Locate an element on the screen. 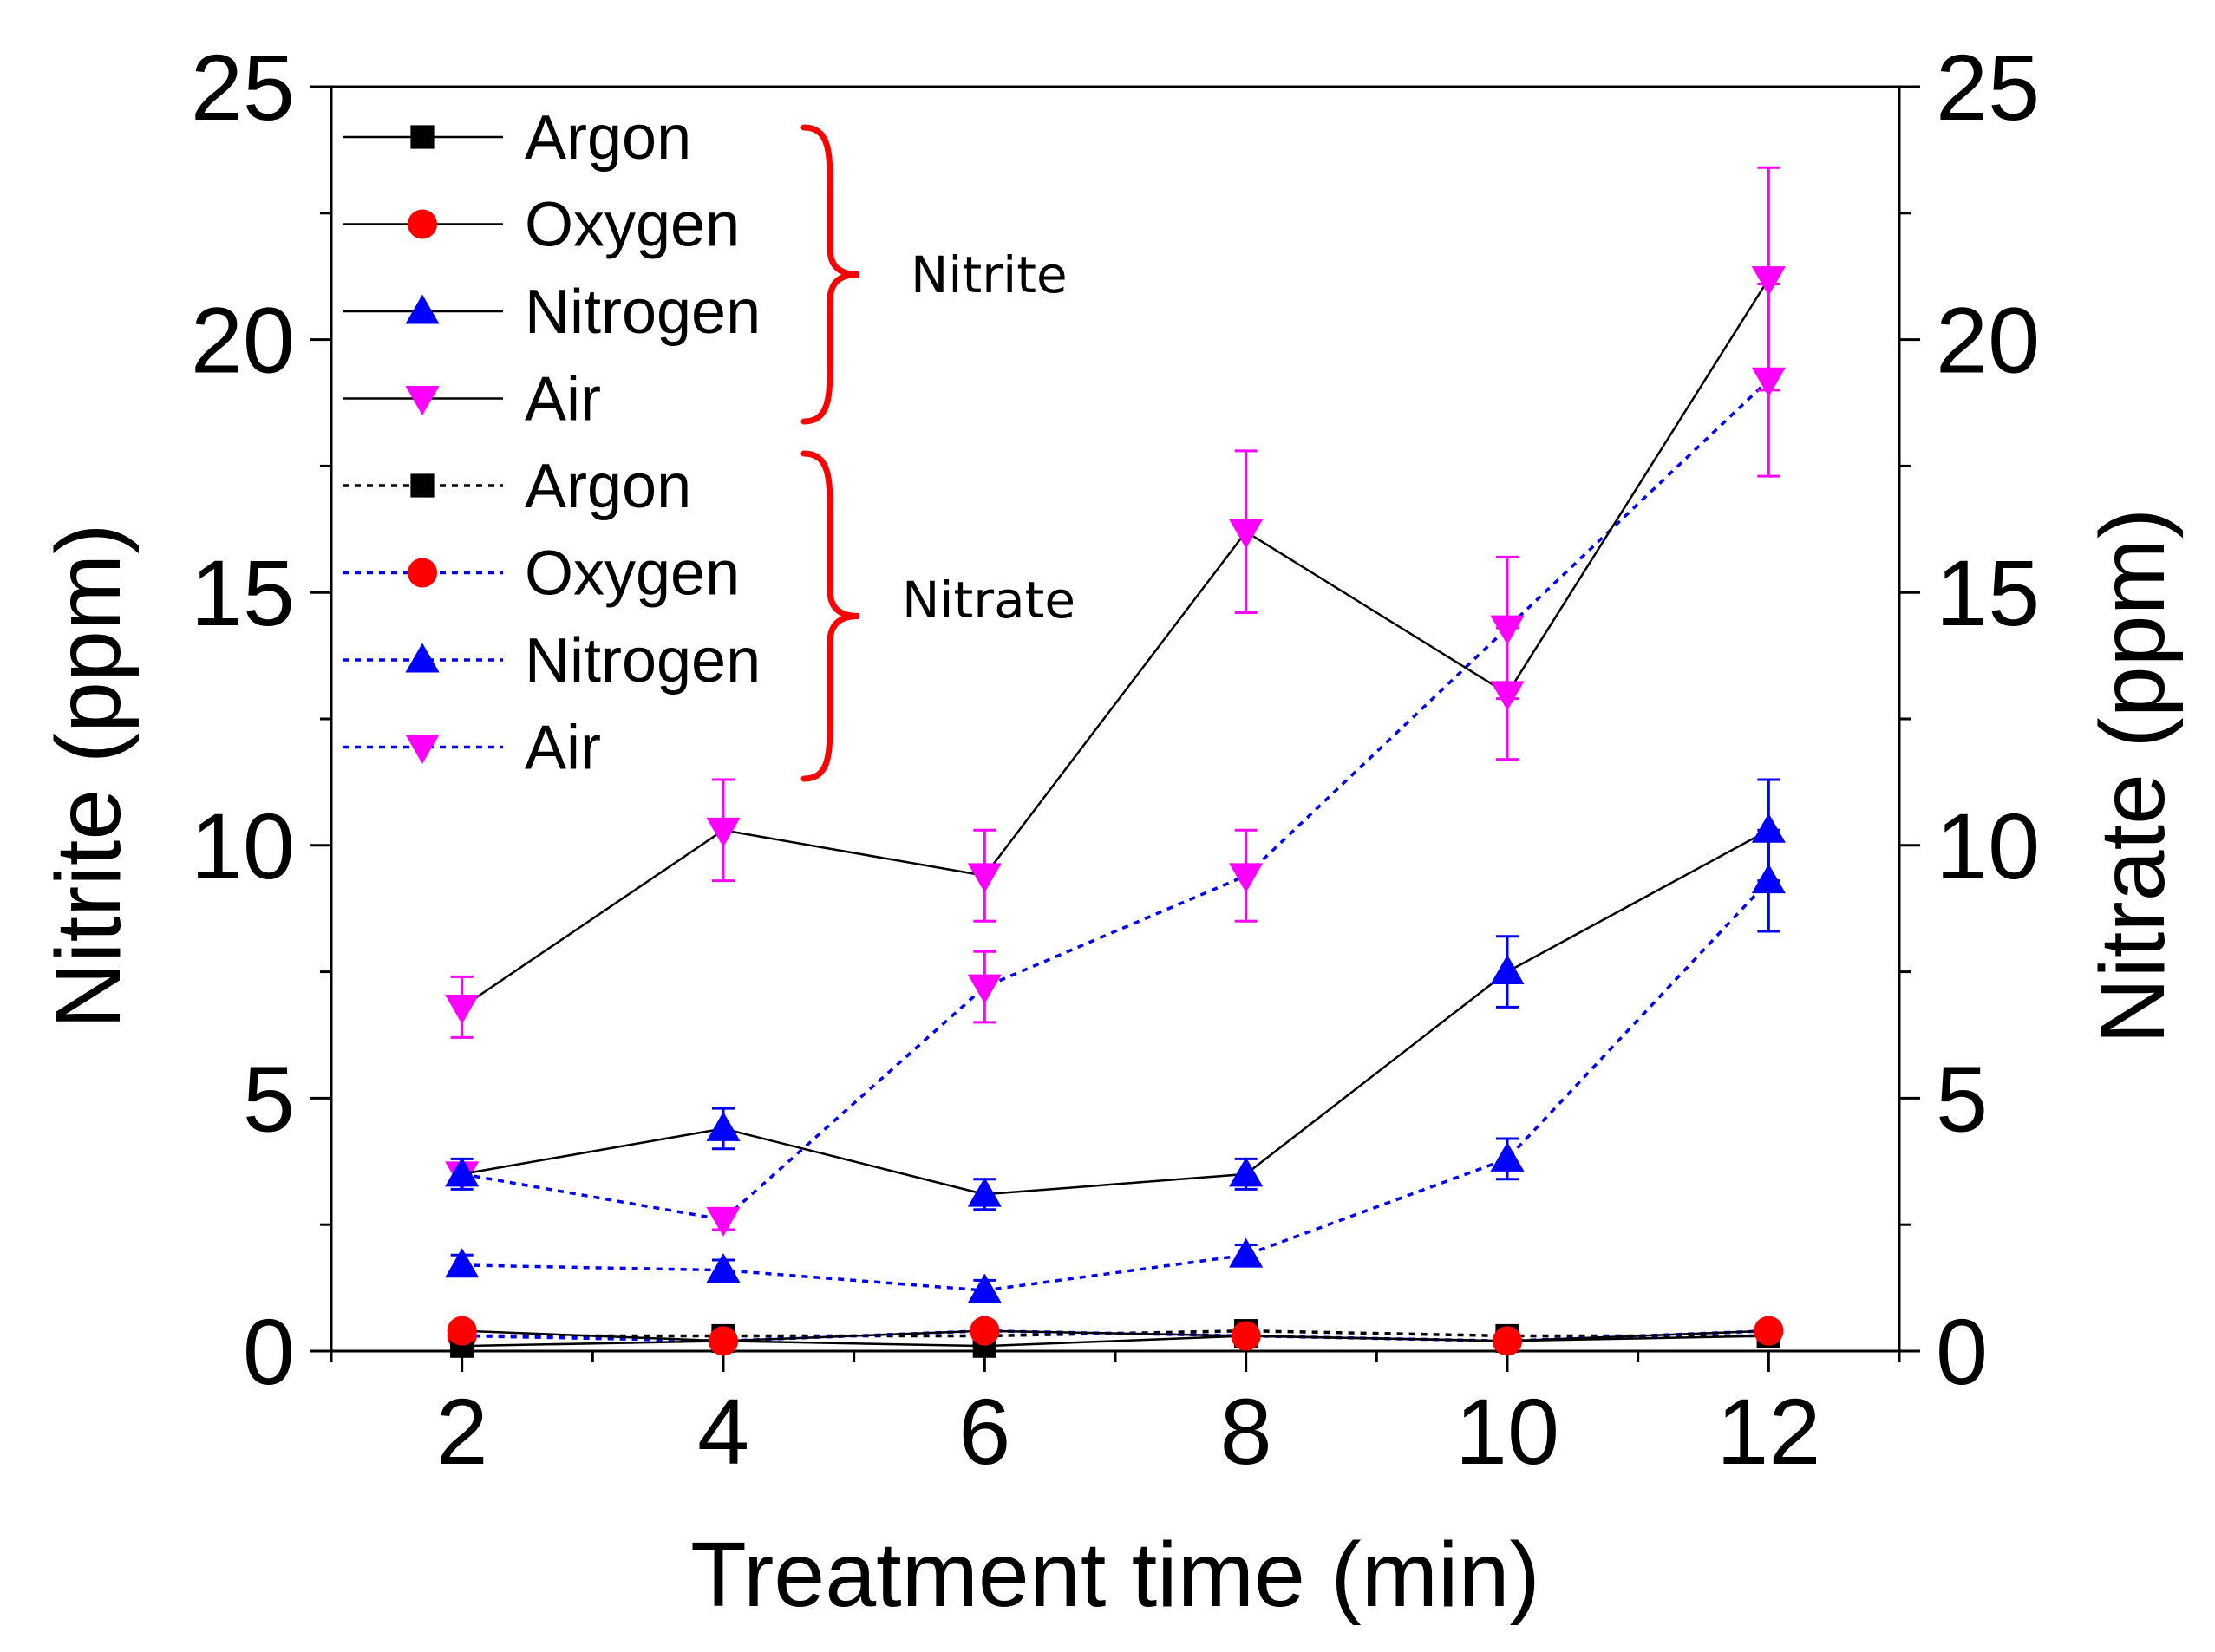  x-tick-label: 12 is located at coordinates (1768, 1432).